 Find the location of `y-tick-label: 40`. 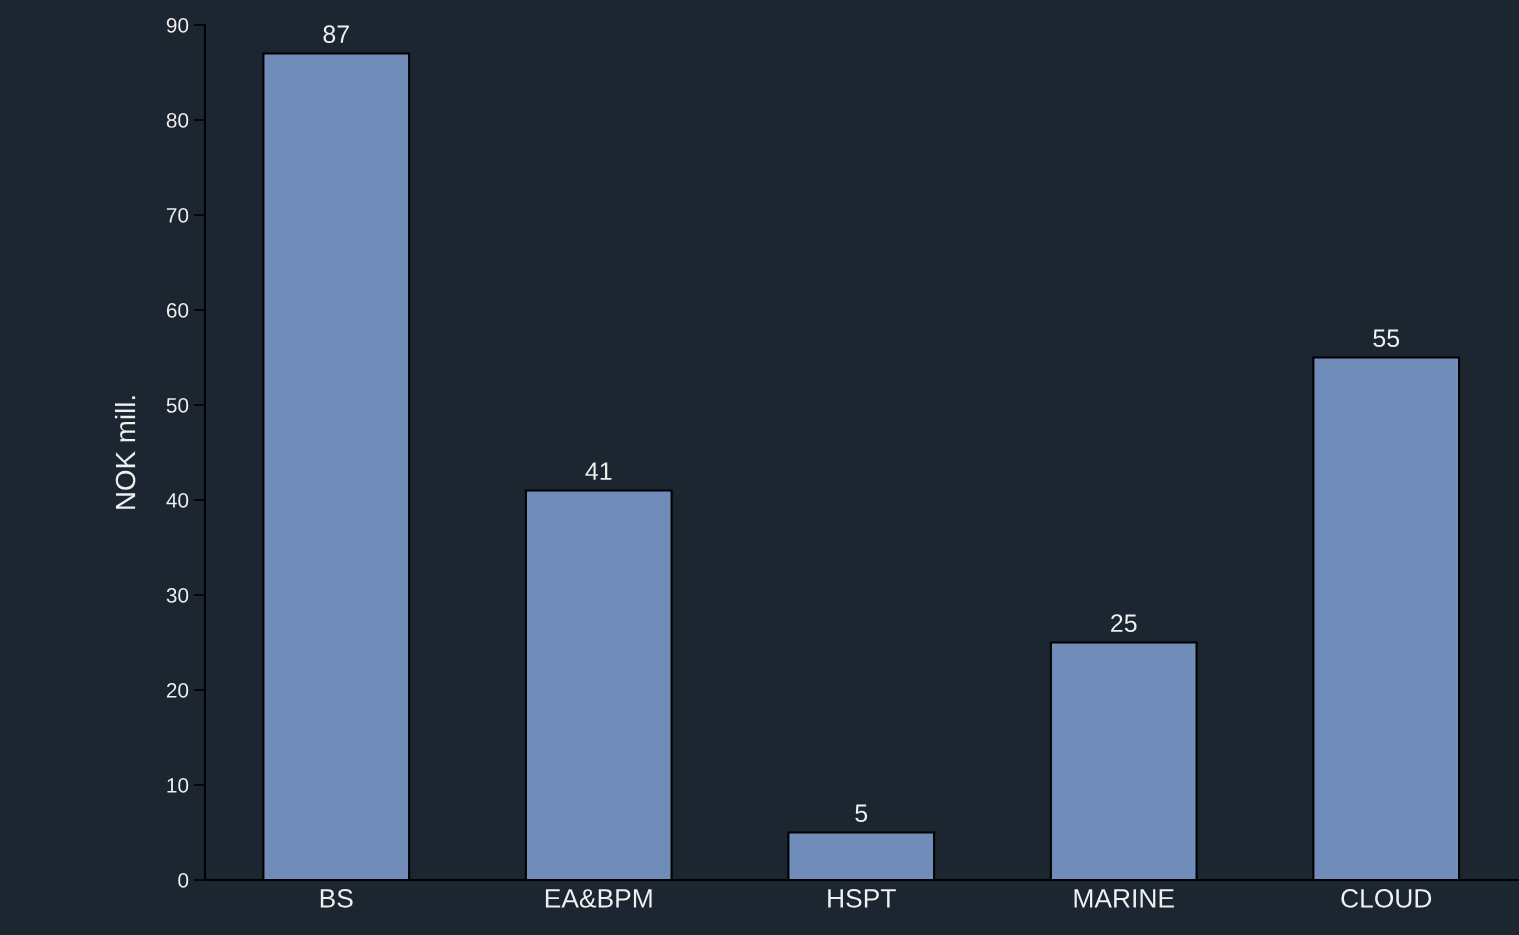

y-tick-label: 40 is located at coordinates (177, 500).